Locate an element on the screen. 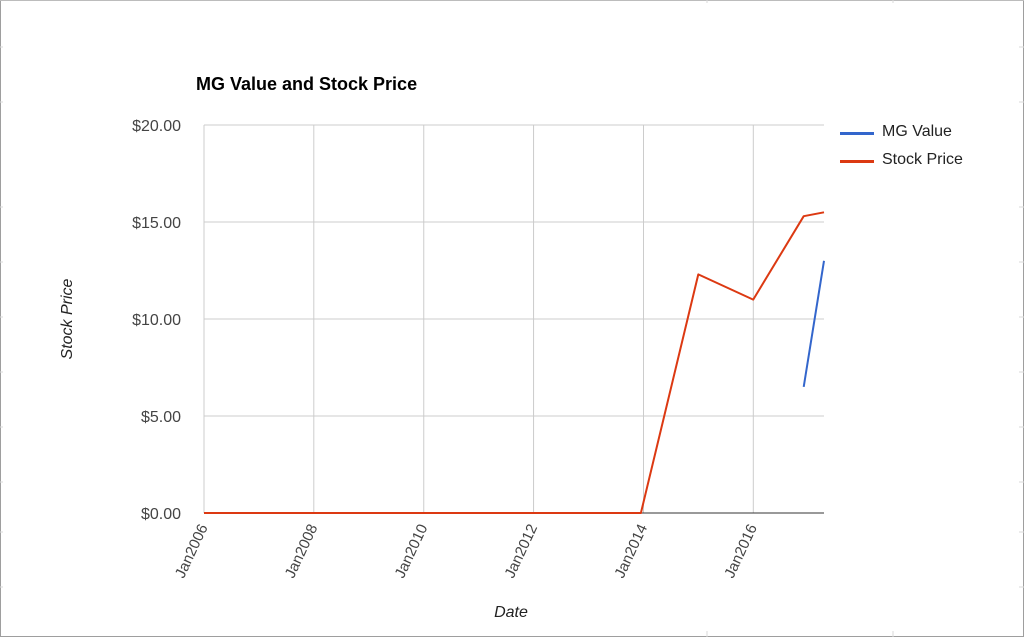 The width and height of the screenshot is (1024, 637). x-tick-label: Jan2006 is located at coordinates (192, 551).